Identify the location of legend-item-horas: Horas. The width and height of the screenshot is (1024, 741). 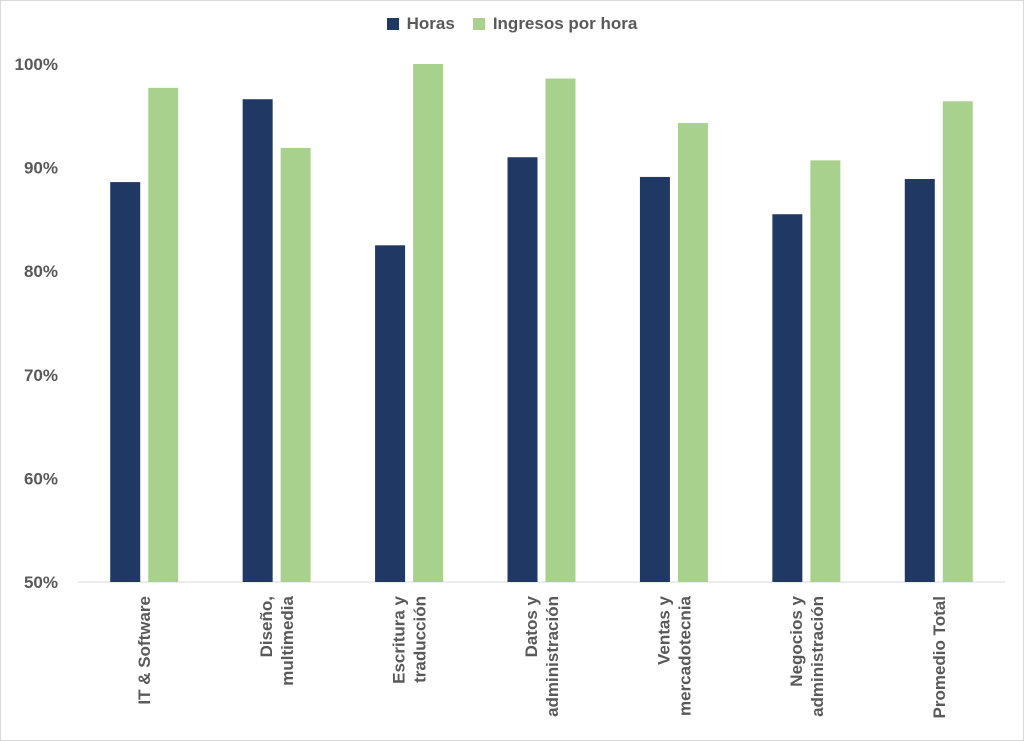
(420, 24).